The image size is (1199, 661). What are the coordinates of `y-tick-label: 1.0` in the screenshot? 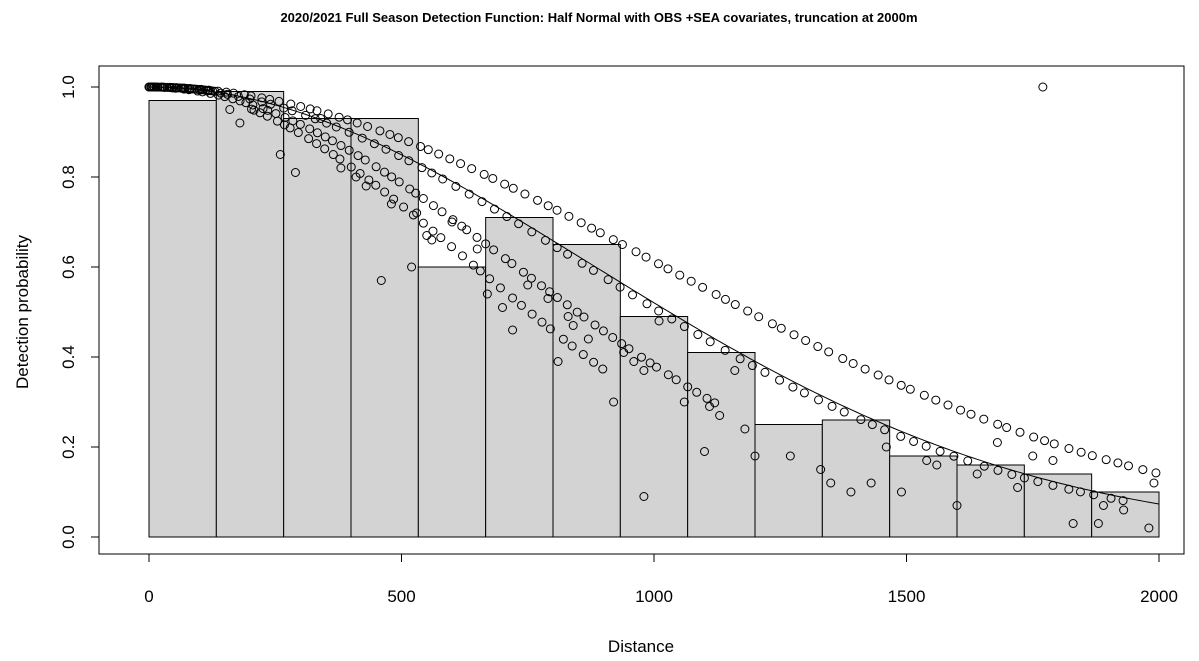 It's located at (68, 87).